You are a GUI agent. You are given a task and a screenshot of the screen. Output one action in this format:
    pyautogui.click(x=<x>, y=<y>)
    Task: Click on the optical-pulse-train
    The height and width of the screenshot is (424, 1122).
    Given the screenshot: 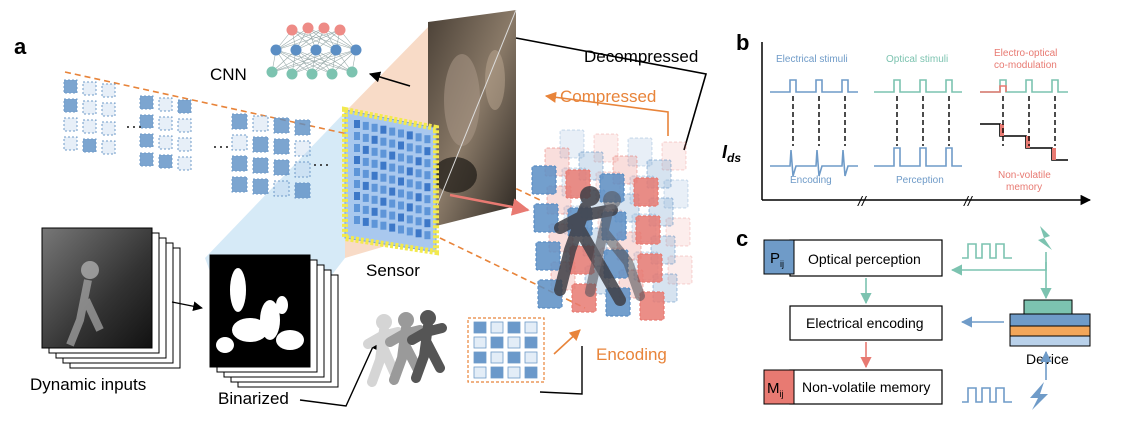 What is the action you would take?
    pyautogui.click(x=987, y=251)
    